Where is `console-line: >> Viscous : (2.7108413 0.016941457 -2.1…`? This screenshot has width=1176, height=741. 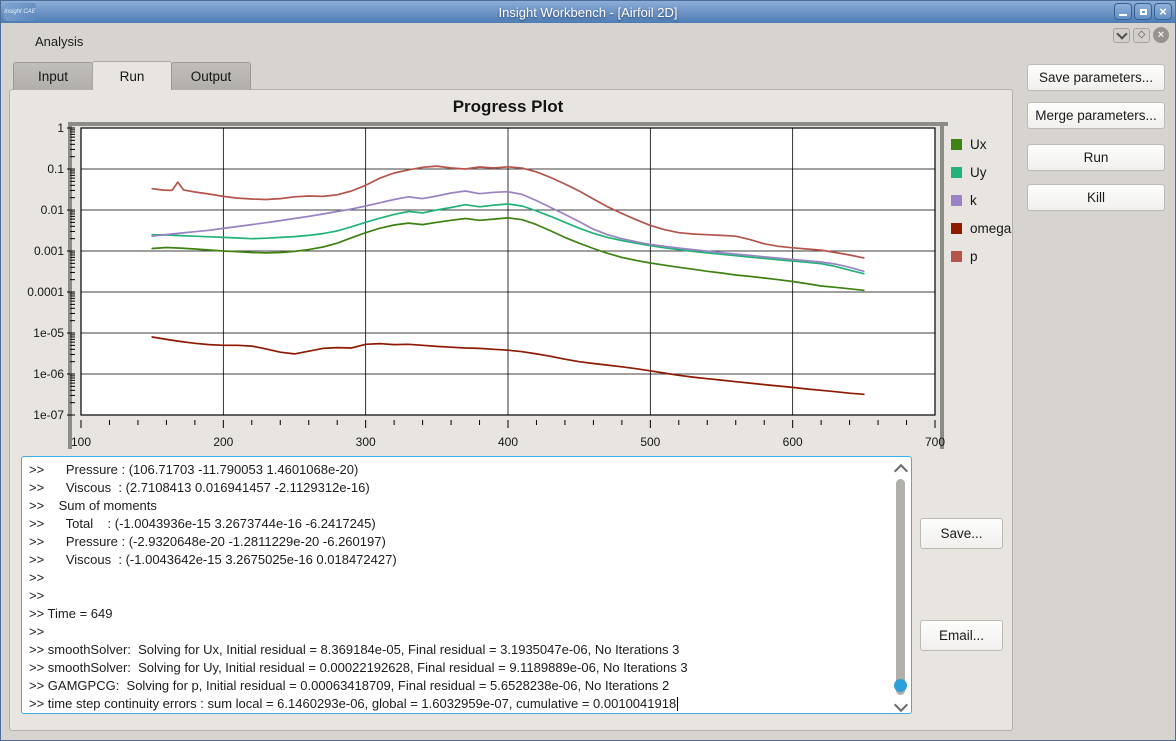
console-line: >> Viscous : (2.7108413 0.016941457 -2.1… is located at coordinates (199, 487).